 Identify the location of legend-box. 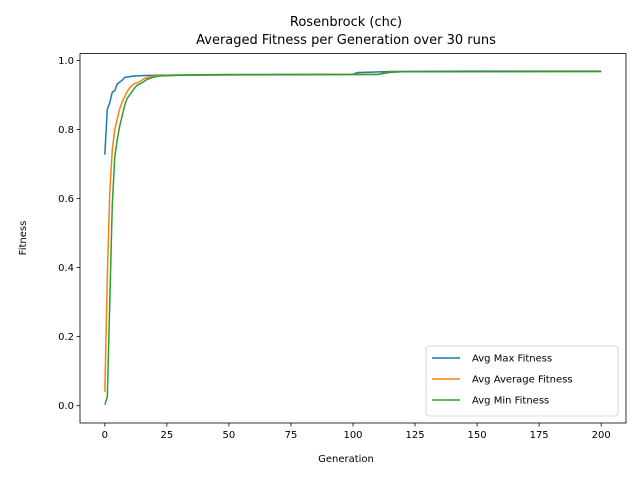
(522, 381).